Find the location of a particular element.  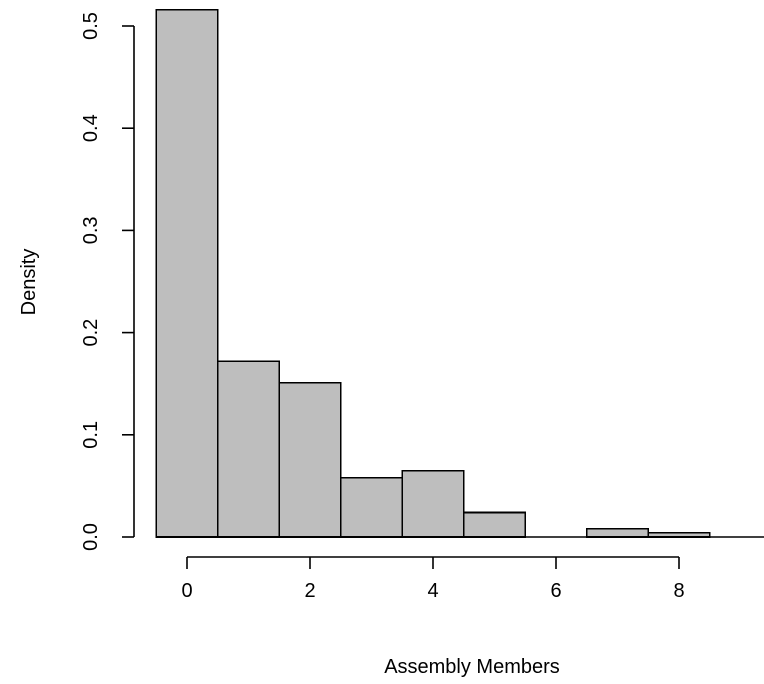

x-tick-label: 6 is located at coordinates (555, 591).